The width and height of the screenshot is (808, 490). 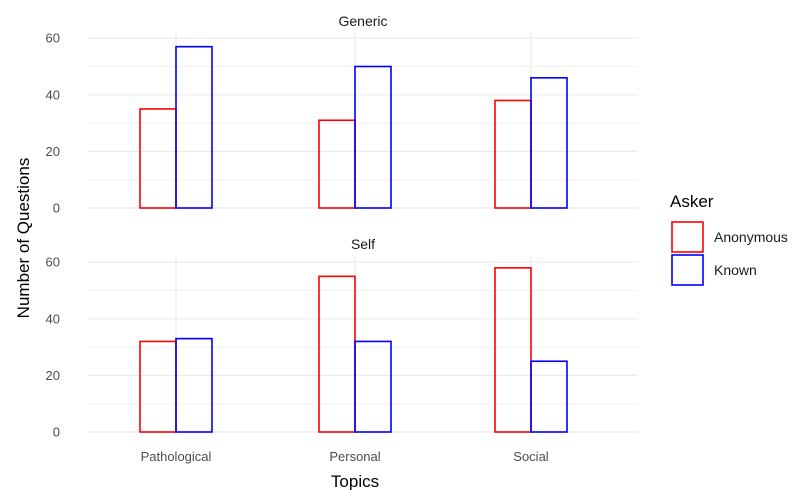 I want to click on legend: Asker Anonymous Known, so click(x=729, y=239).